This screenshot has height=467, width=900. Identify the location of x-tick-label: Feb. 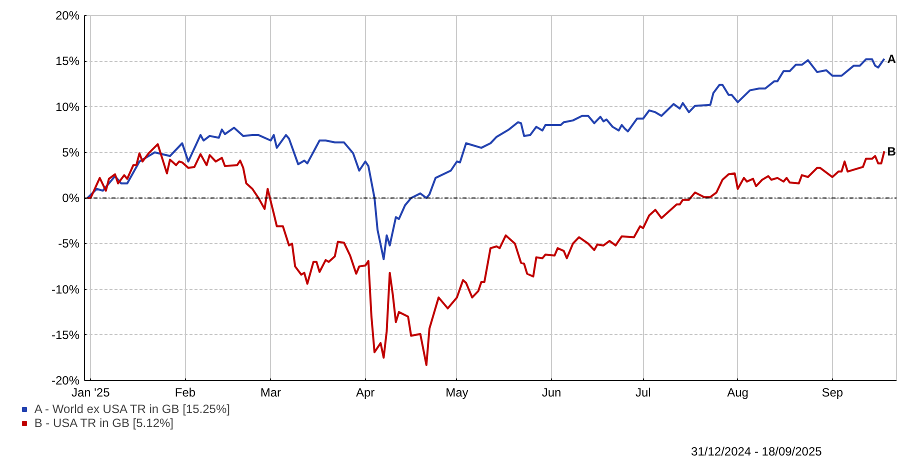
(185, 393).